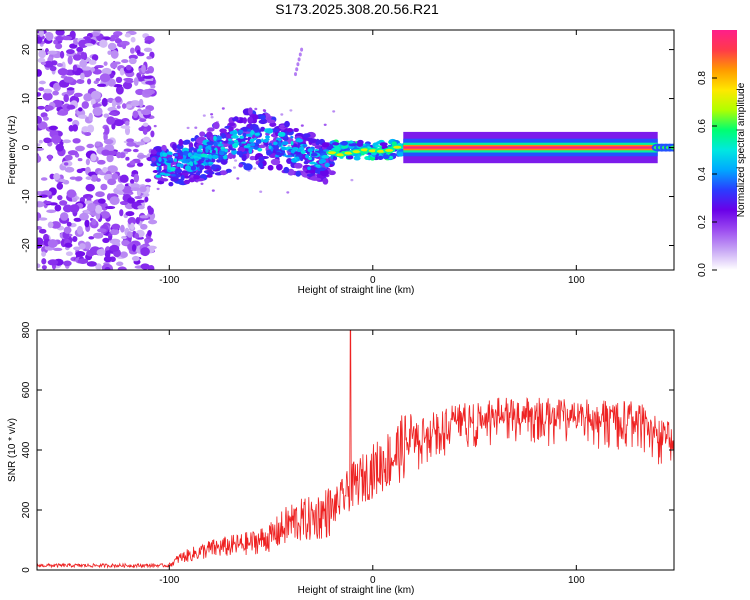 The width and height of the screenshot is (750, 600). Describe the element at coordinates (707, 174) in the screenshot. I see `colorbar-ticks: 0.0 0.2 0.4 0.6 0.8` at that location.